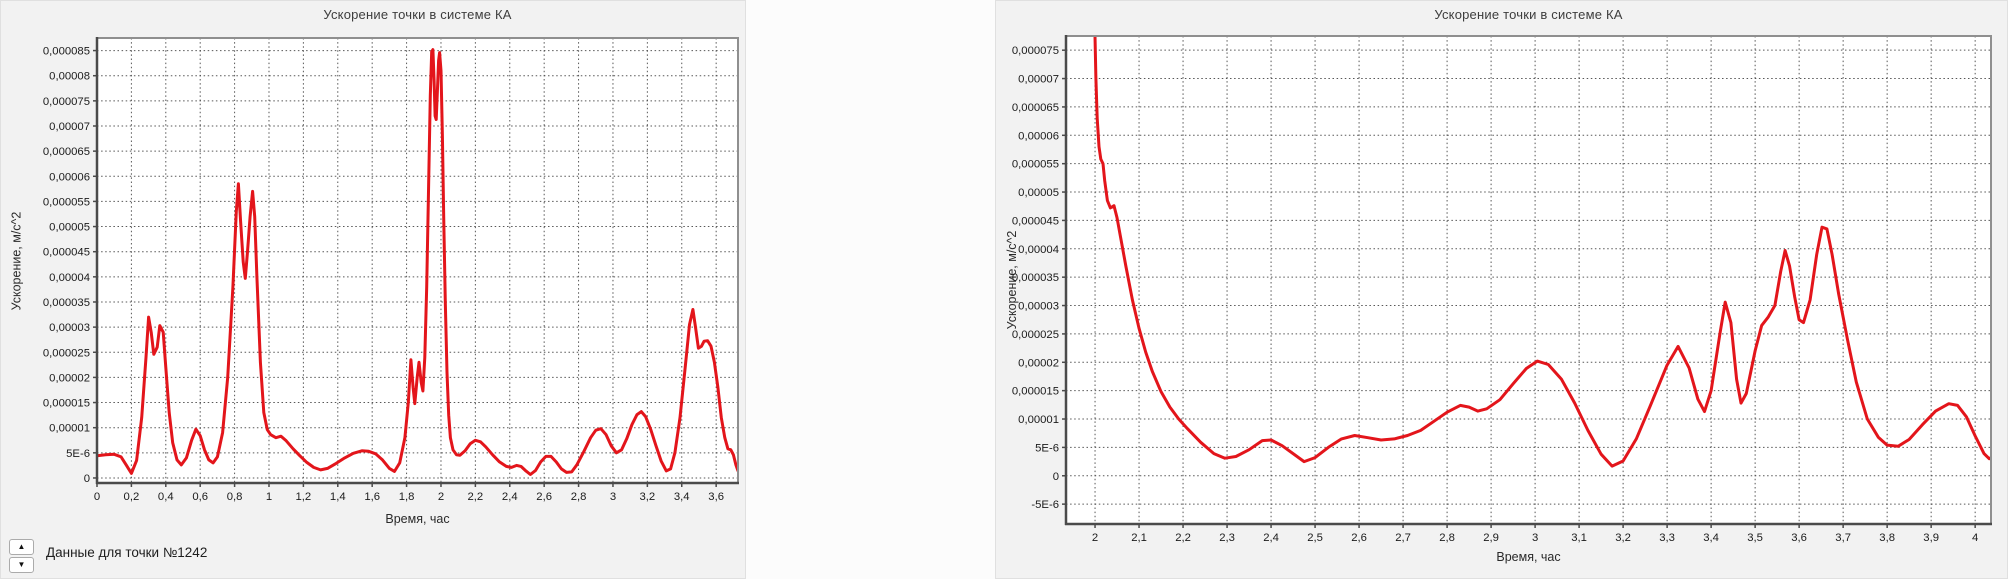 The width and height of the screenshot is (2008, 579). Describe the element at coordinates (1139, 538) in the screenshot. I see `svg-text: 2,1` at that location.